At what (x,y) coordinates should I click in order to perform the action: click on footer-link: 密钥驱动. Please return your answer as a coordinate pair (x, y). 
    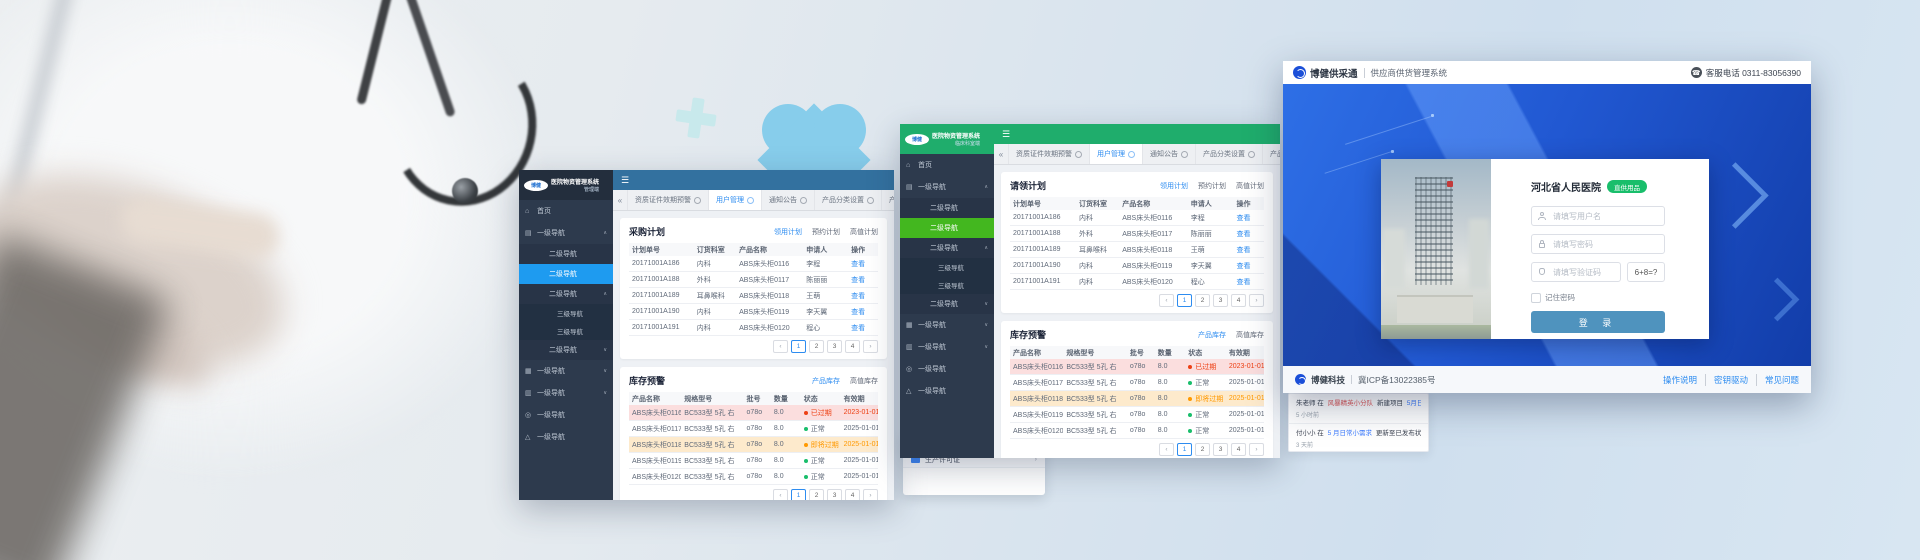
    Looking at the image, I should click on (1726, 379).